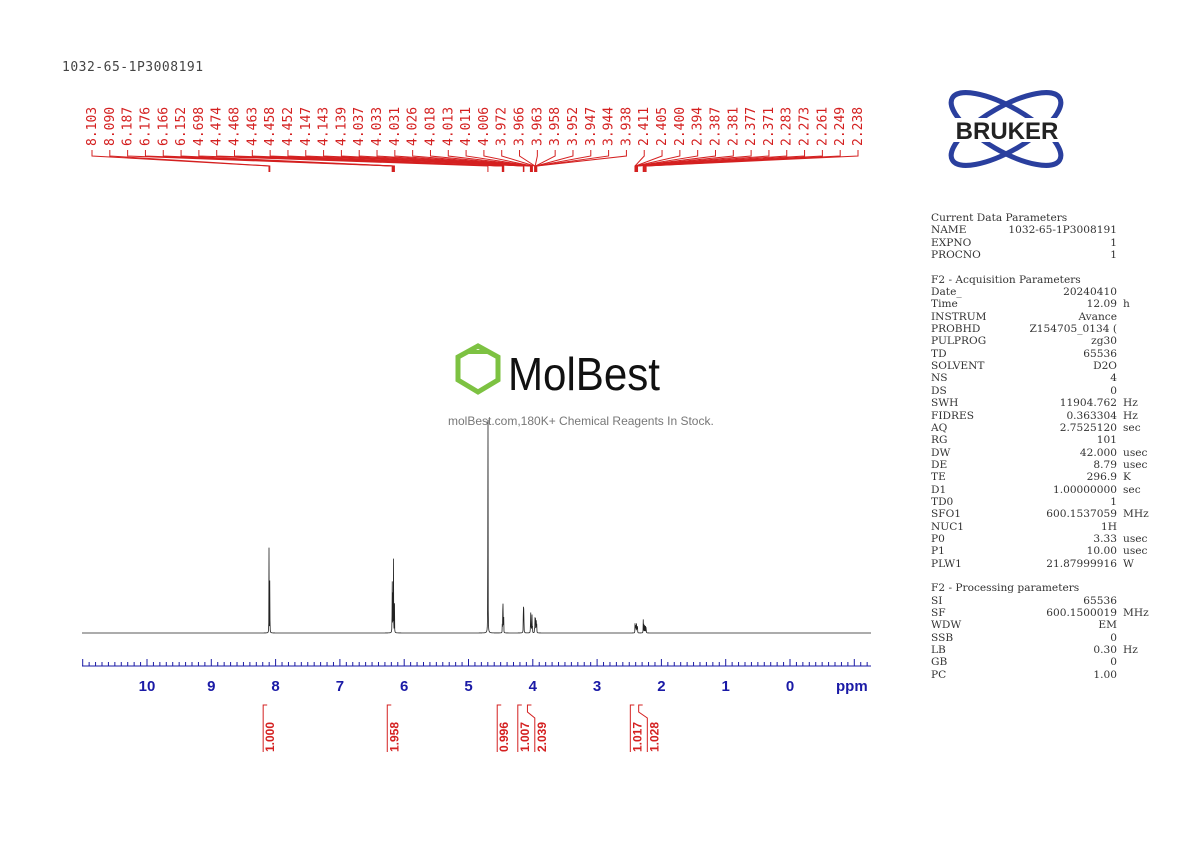 The image size is (1190, 842). What do you see at coordinates (1040, 564) in the screenshot?
I see `param-row: PLW1 21.87999916 W` at bounding box center [1040, 564].